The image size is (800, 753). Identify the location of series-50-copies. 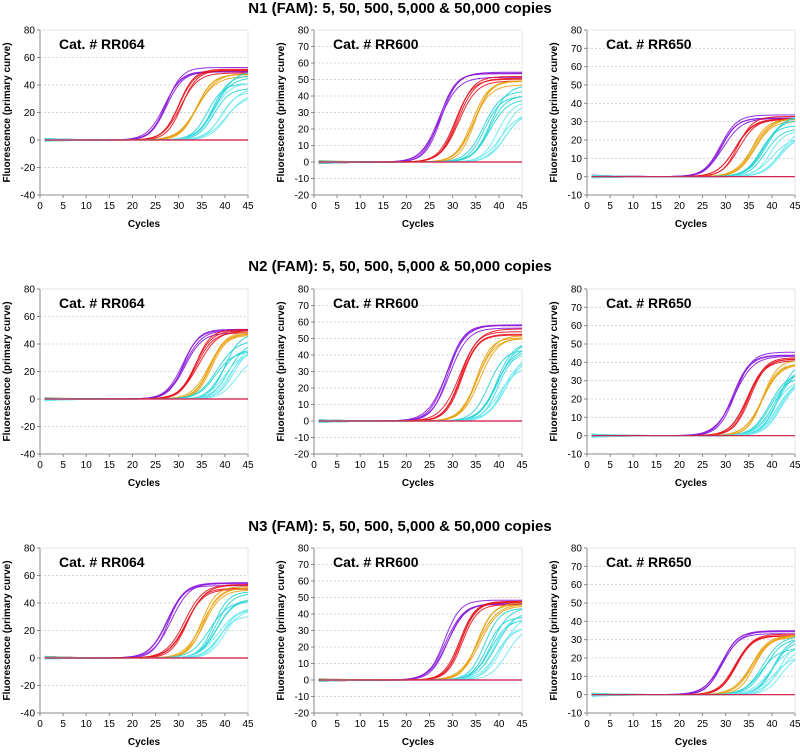
(146, 369).